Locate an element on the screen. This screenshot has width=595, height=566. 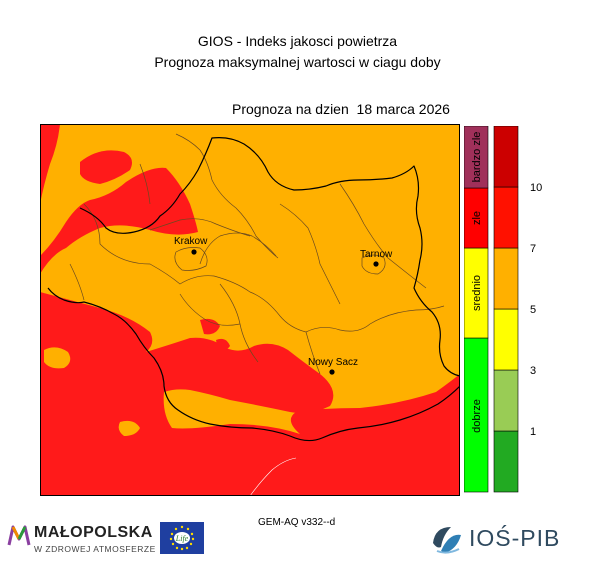
city-label-krakow: Krakow is located at coordinates (191, 241).